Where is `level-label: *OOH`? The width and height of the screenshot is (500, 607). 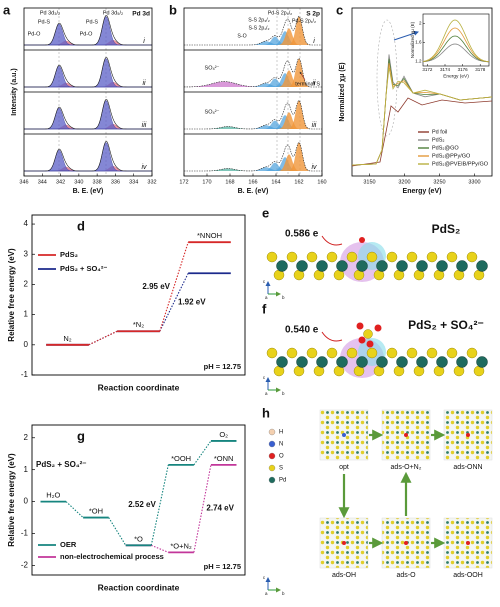 level-label: *OOH is located at coordinates (181, 458).